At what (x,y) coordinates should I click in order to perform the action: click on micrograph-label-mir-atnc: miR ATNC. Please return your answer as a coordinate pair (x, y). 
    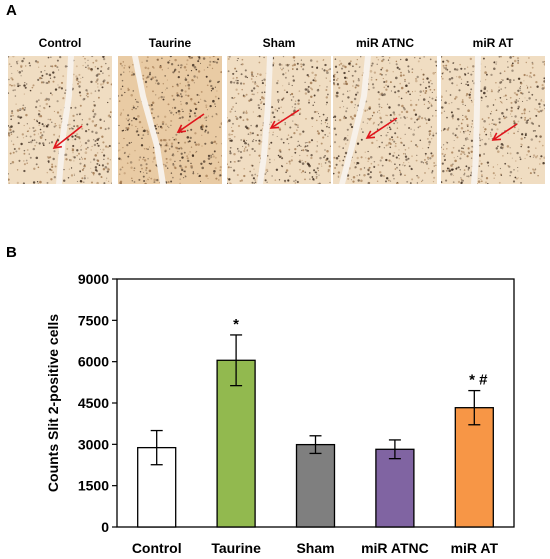
    Looking at the image, I should click on (385, 43).